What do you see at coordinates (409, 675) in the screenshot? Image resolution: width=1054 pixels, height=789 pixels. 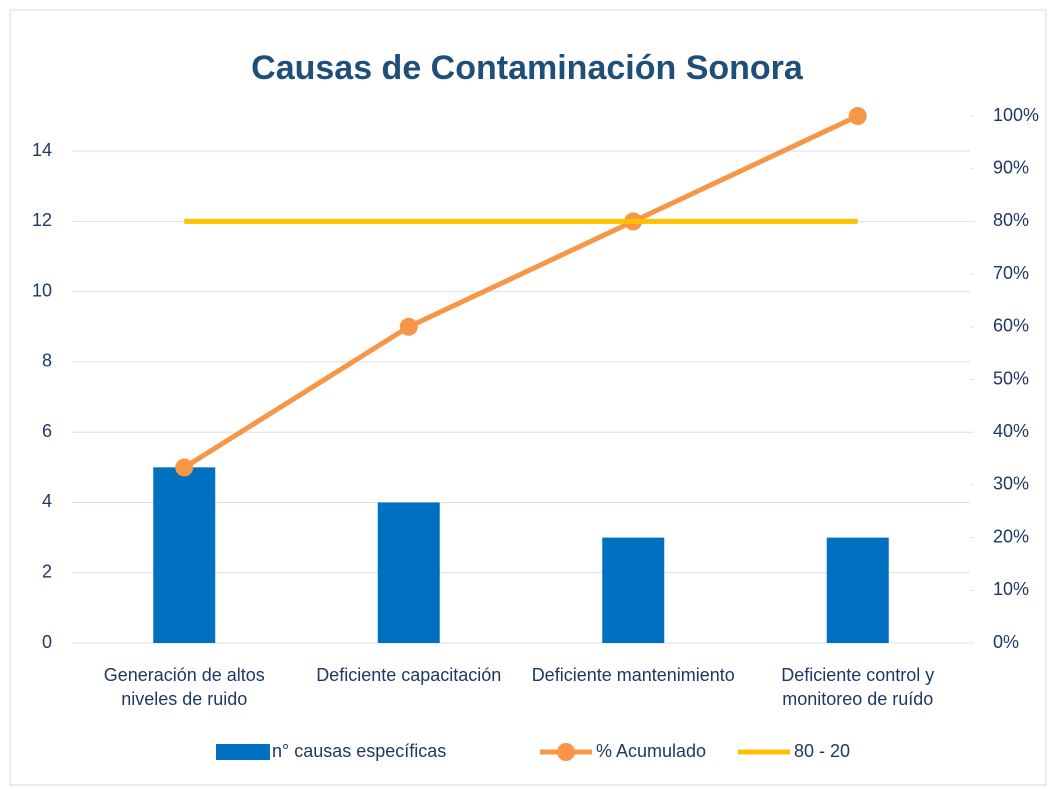 I see `x-tick-label: Deficiente capacitación` at bounding box center [409, 675].